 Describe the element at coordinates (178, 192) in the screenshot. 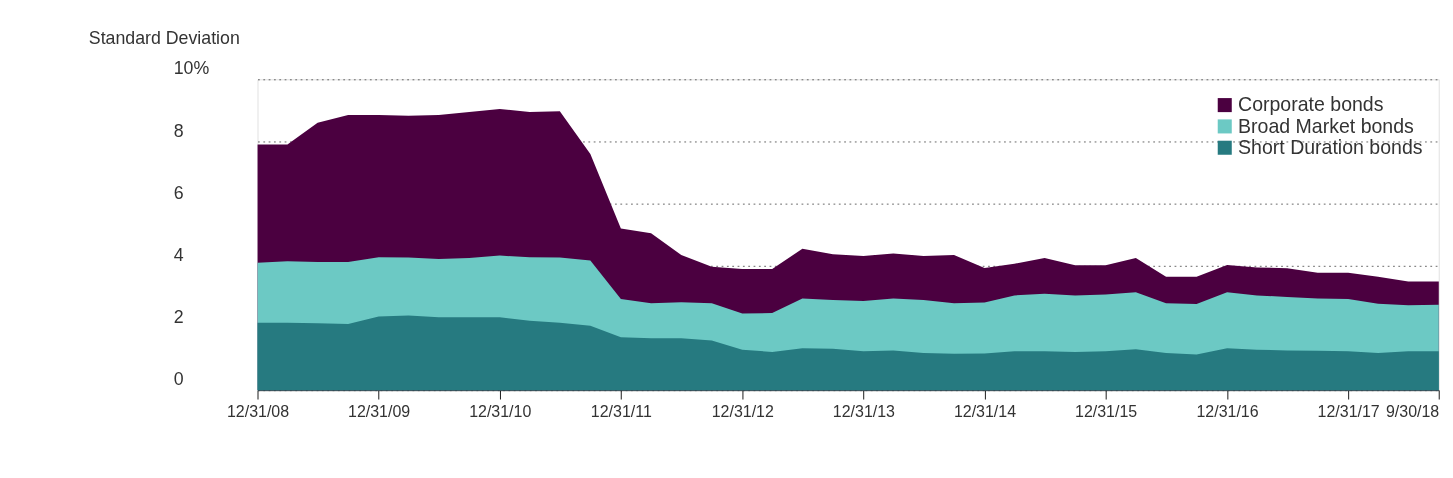

I see `y-tick-label: 6` at that location.